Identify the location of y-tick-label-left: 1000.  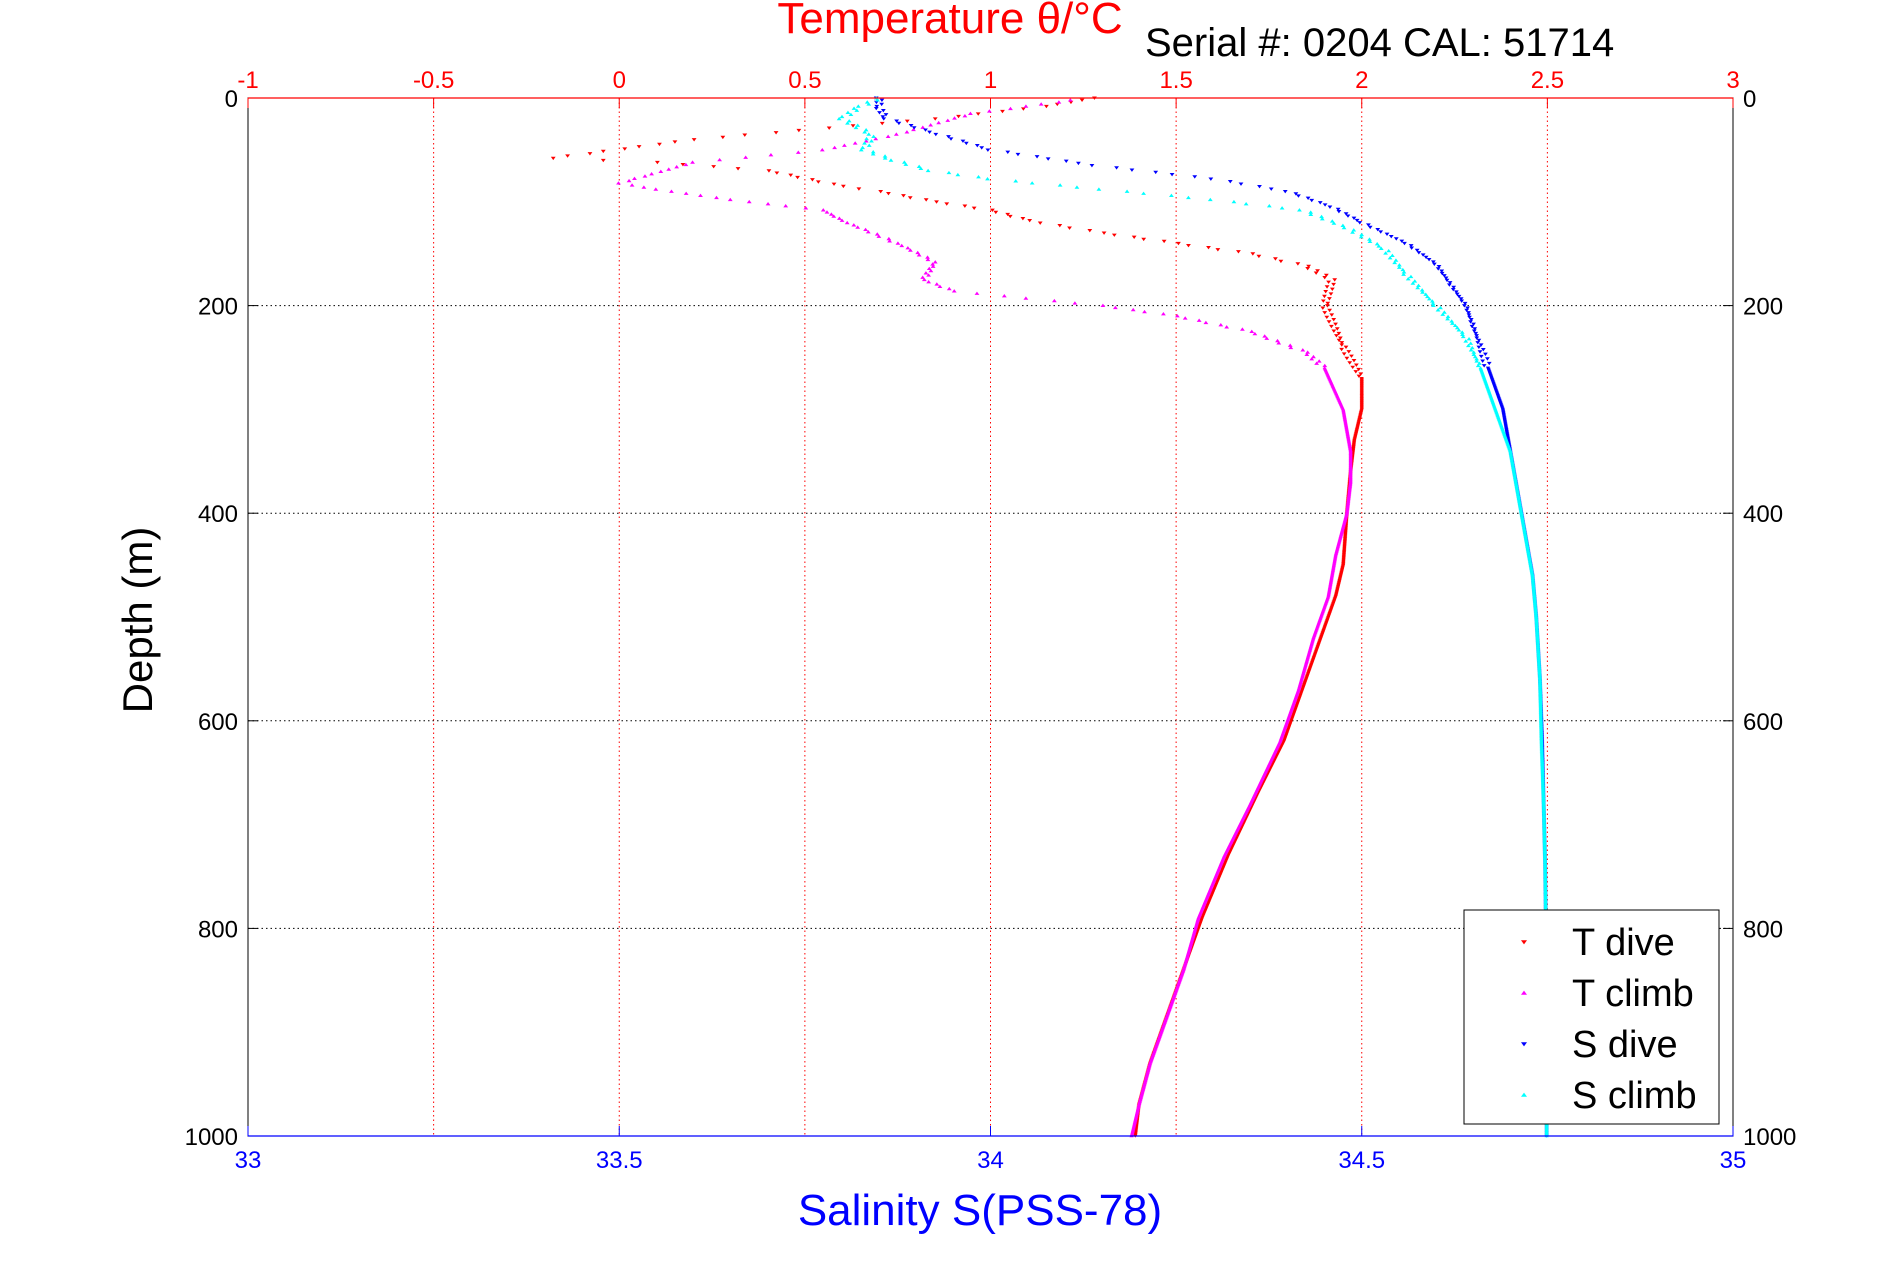
(211, 1137).